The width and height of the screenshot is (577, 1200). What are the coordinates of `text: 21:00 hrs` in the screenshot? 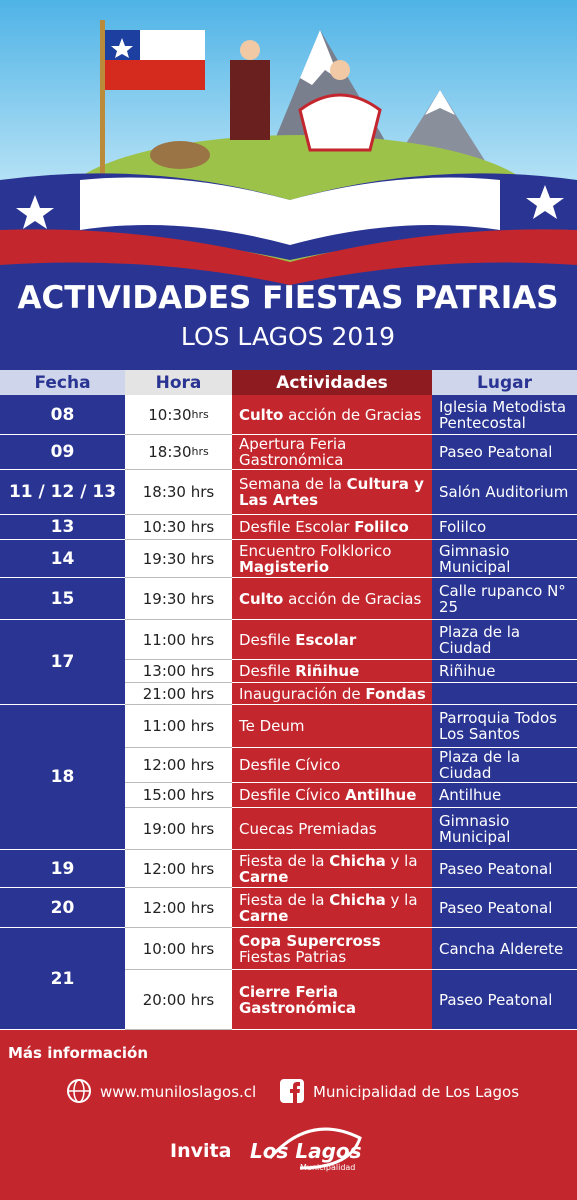 It's located at (178, 693).